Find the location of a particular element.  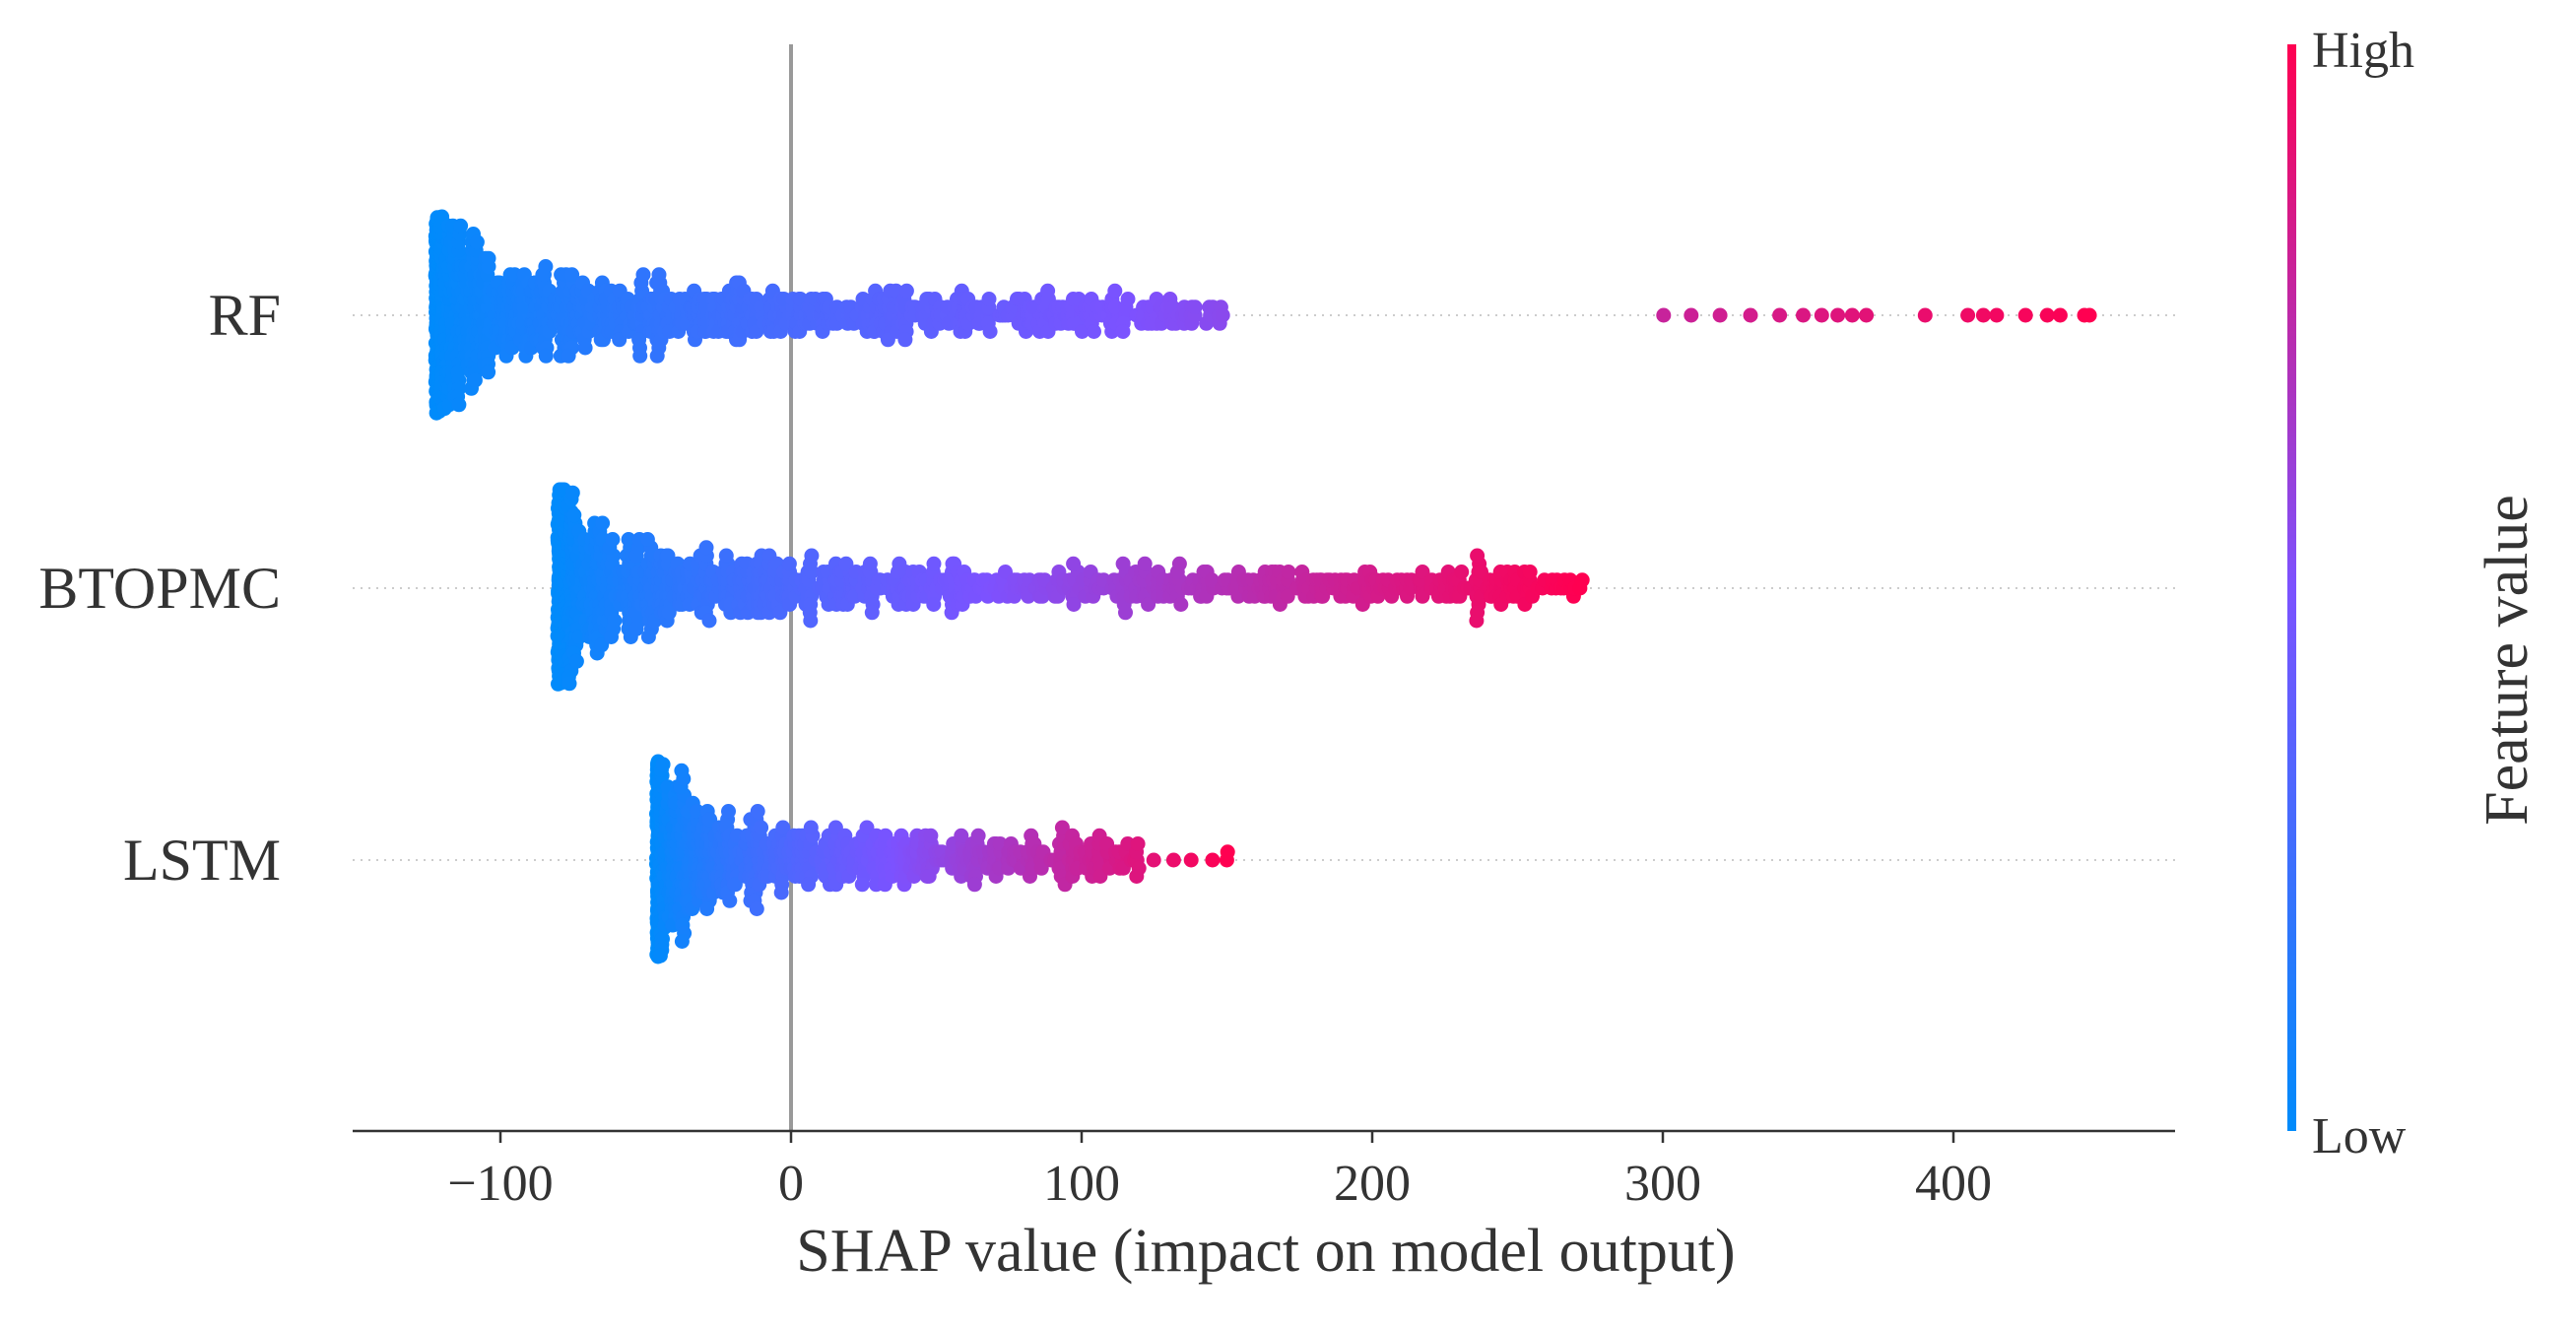

colorbar-low-label: Low is located at coordinates (2359, 1136).